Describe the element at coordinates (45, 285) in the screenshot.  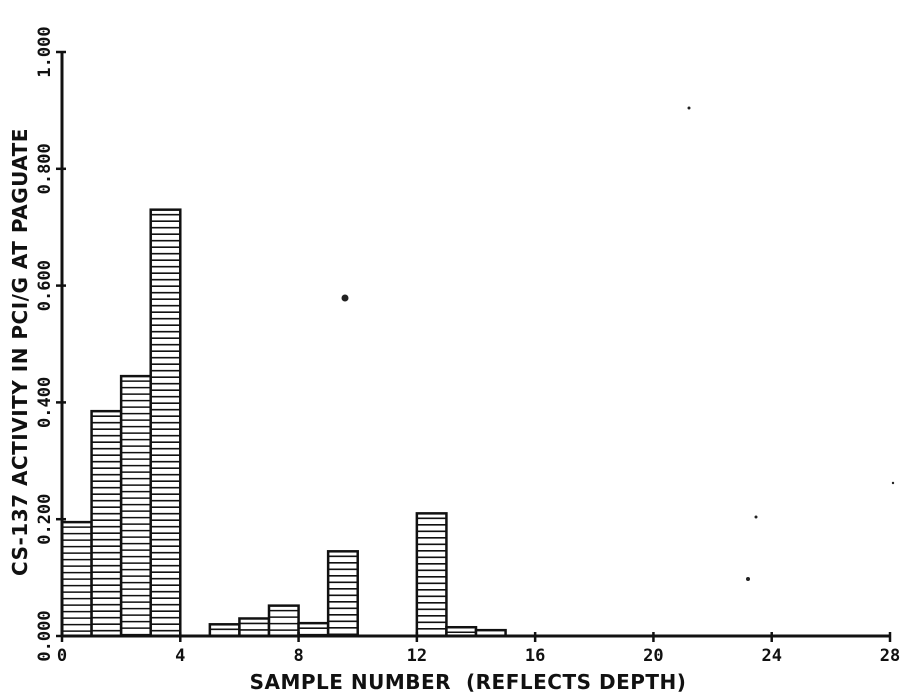
I see `y-tick-label: 0.600` at that location.